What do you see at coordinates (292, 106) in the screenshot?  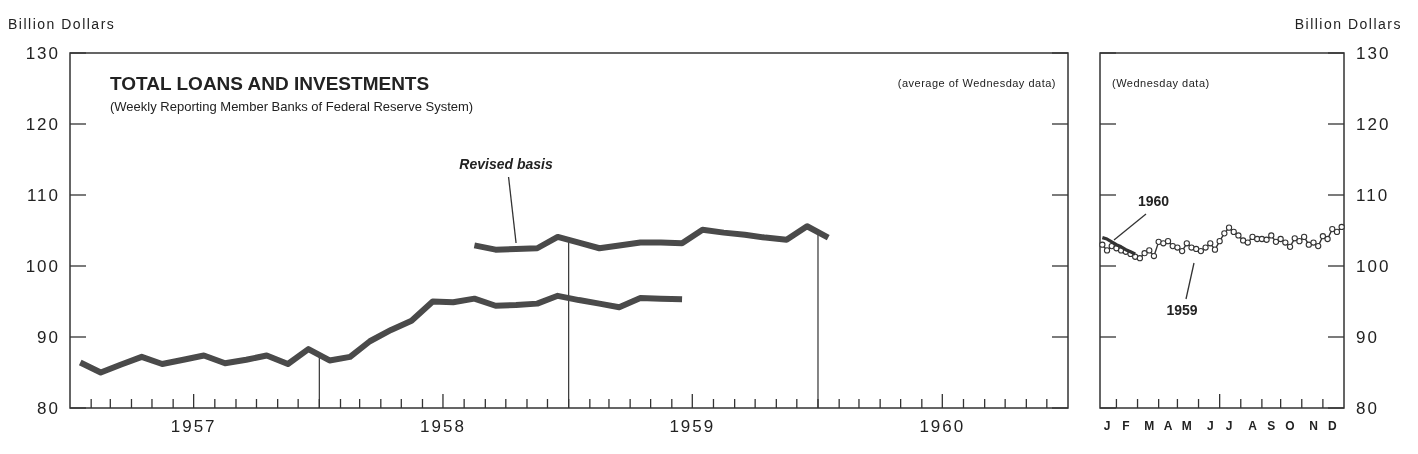 I see `text: (Weekly Reporting Member Banks of Federal Reserve System)` at bounding box center [292, 106].